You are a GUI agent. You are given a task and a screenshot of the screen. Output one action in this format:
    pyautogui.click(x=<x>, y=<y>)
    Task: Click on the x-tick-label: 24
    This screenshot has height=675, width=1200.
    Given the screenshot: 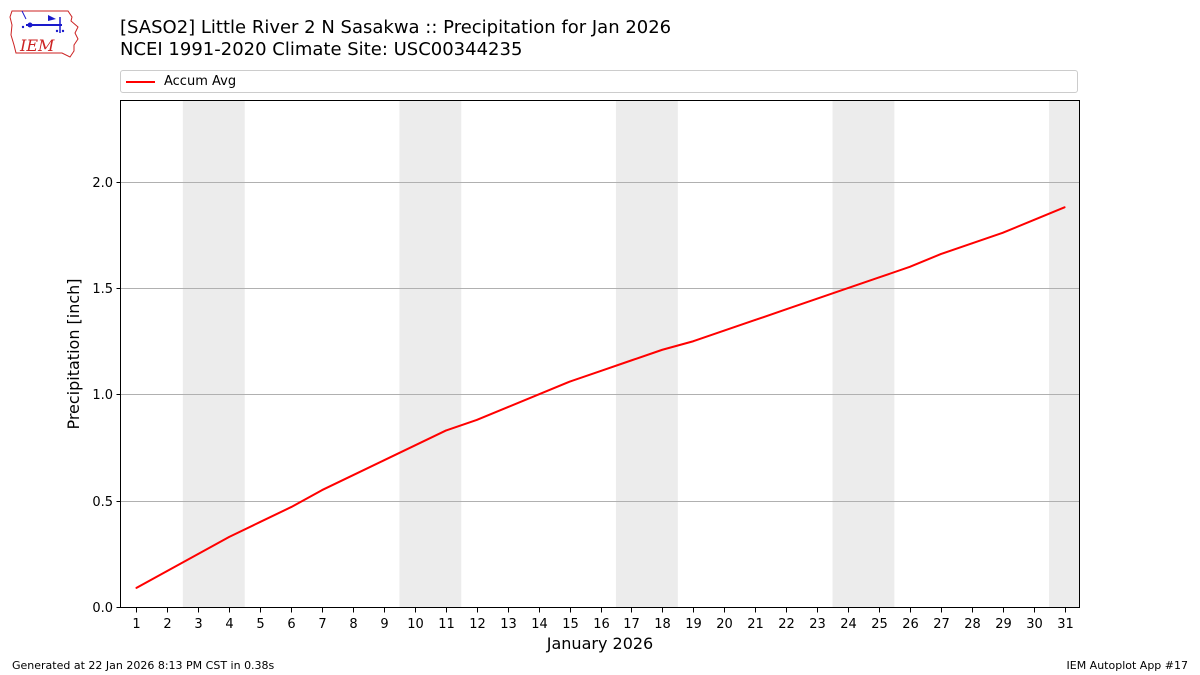 What is the action you would take?
    pyautogui.click(x=848, y=624)
    